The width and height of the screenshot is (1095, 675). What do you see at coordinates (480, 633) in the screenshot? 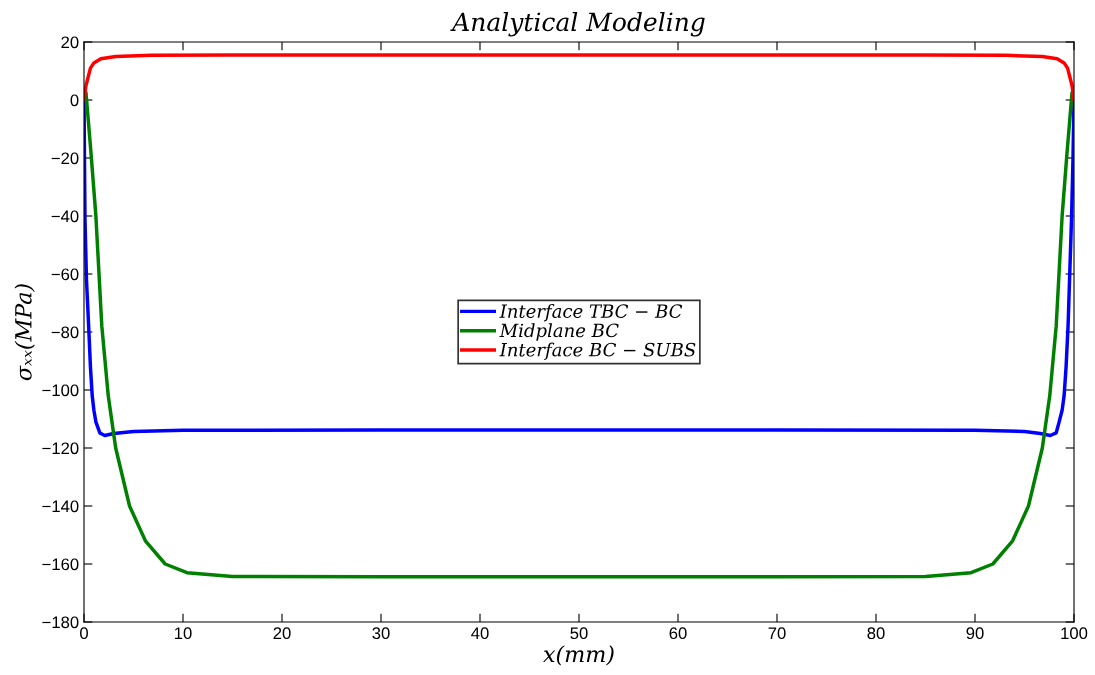
I see `x-tick-label: 40` at bounding box center [480, 633].